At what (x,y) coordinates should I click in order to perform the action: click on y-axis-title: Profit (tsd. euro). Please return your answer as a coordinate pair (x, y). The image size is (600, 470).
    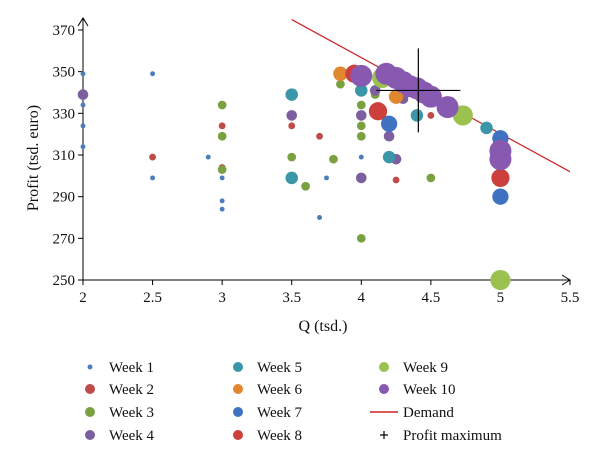
    Looking at the image, I should click on (33, 158).